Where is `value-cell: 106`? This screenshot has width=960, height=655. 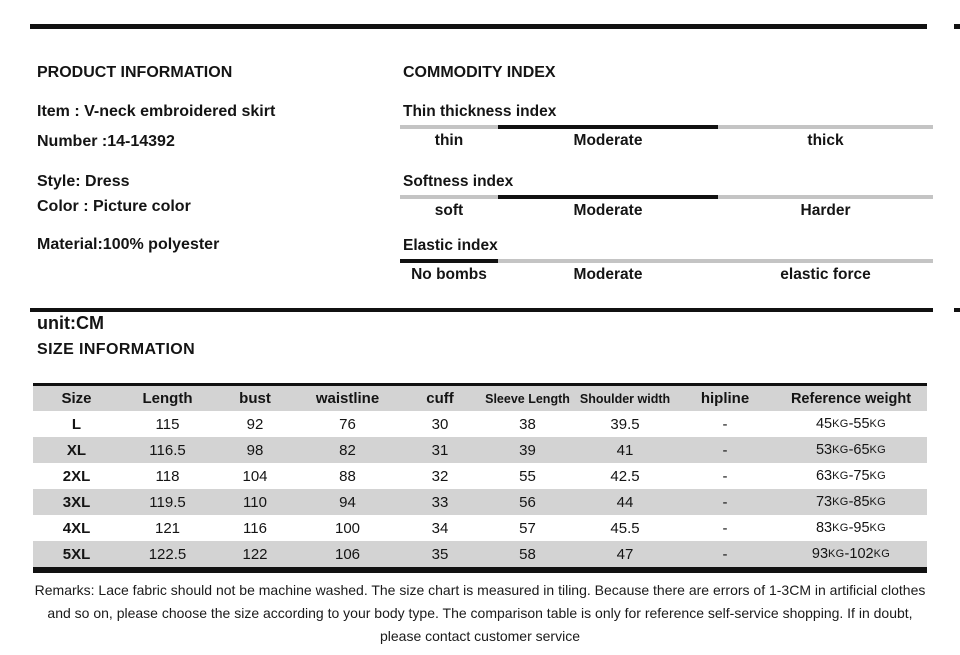
value-cell: 106 is located at coordinates (347, 554).